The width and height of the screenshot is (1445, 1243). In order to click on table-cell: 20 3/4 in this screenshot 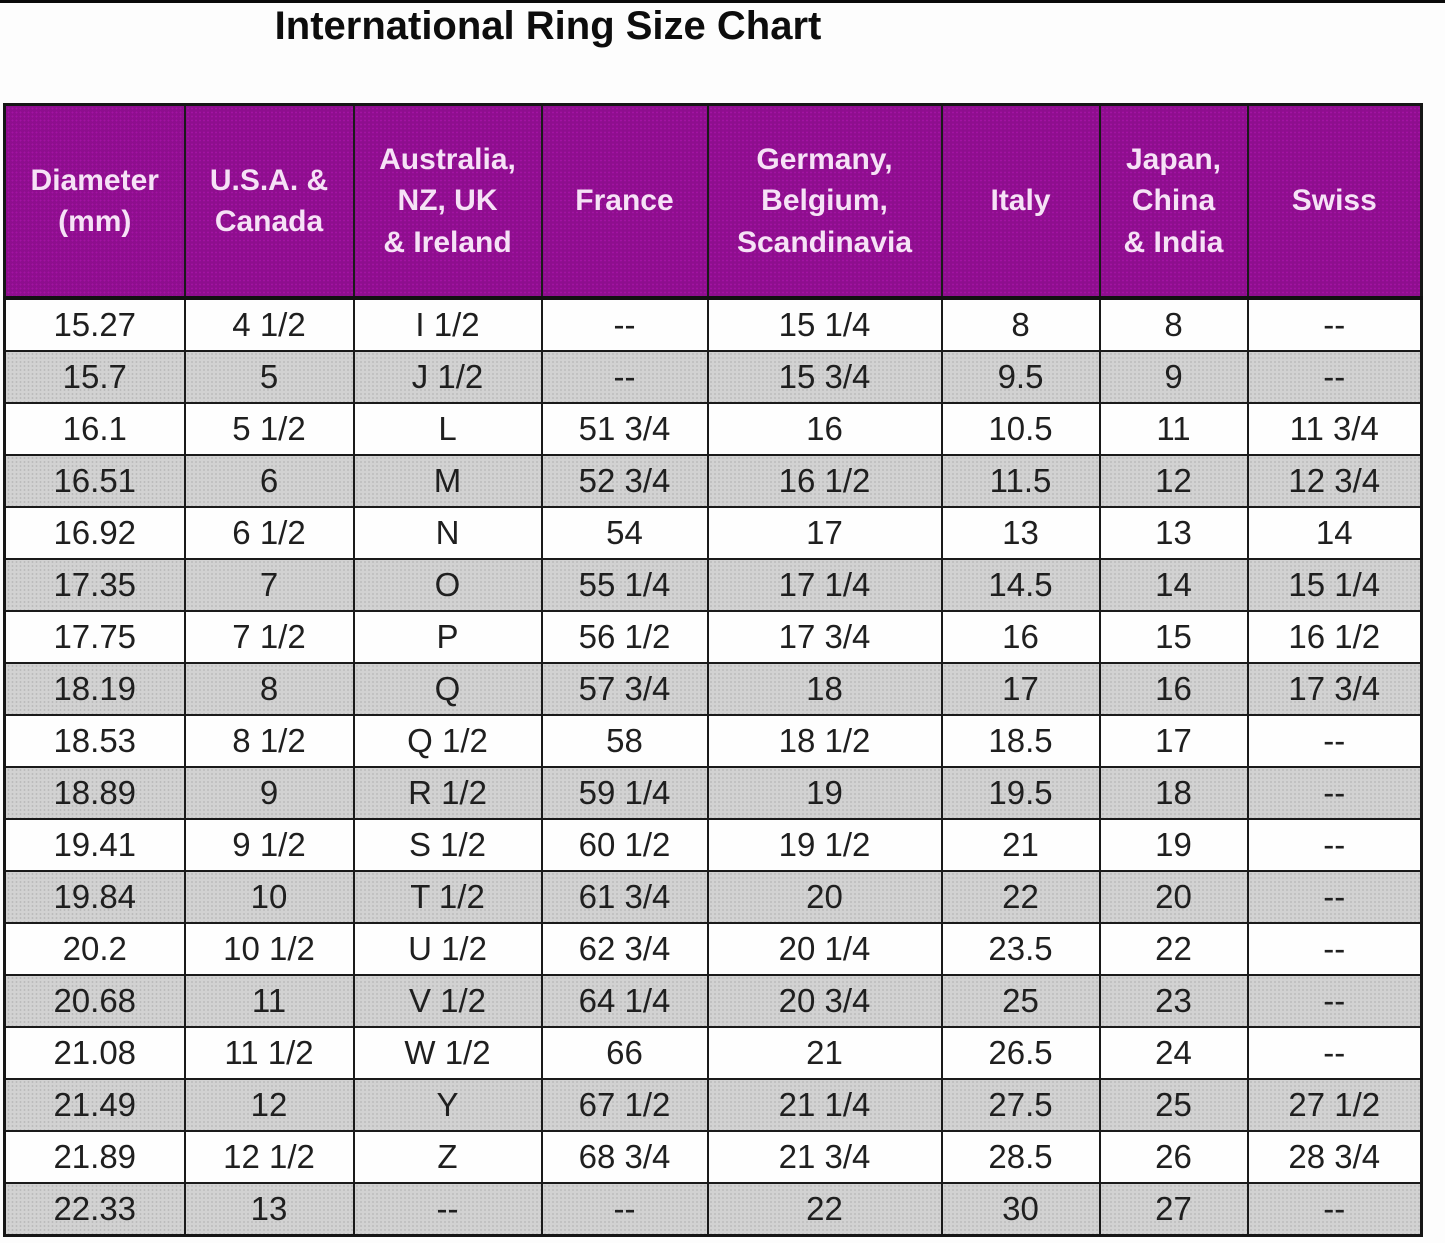, I will do `click(824, 1001)`.